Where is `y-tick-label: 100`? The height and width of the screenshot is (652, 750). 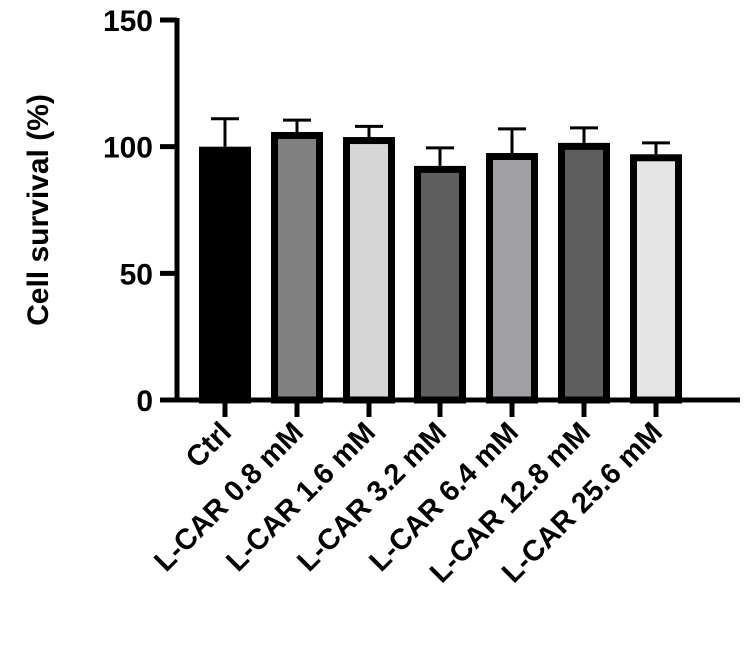
y-tick-label: 100 is located at coordinates (128, 148).